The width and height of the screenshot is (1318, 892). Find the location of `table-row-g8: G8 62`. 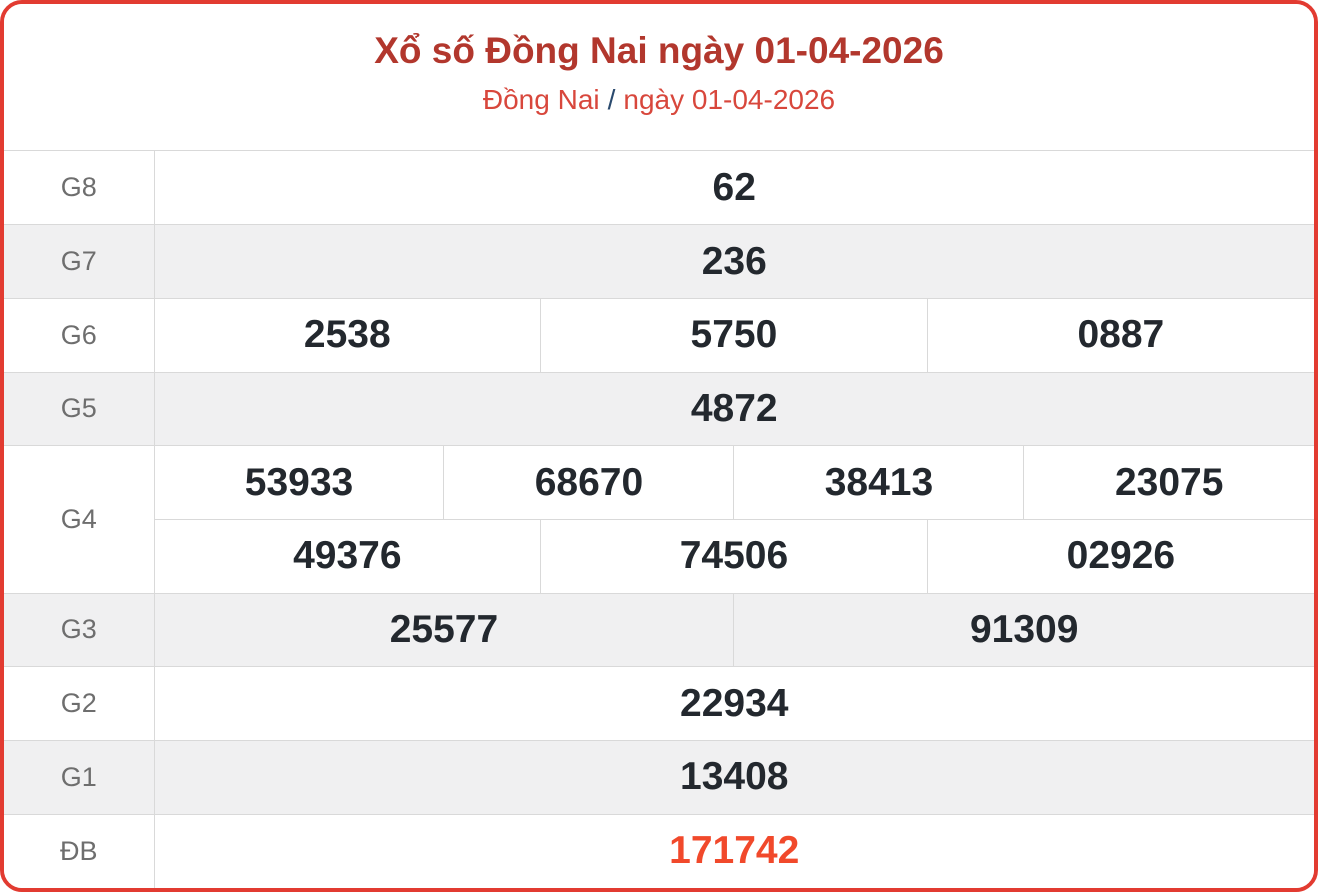

table-row-g8: G8 62 is located at coordinates (659, 188).